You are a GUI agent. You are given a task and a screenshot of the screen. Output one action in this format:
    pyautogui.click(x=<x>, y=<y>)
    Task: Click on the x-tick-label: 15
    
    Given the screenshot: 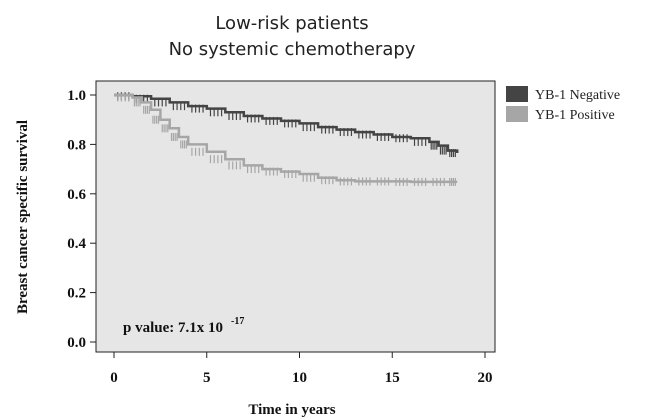 What is the action you would take?
    pyautogui.click(x=392, y=378)
    